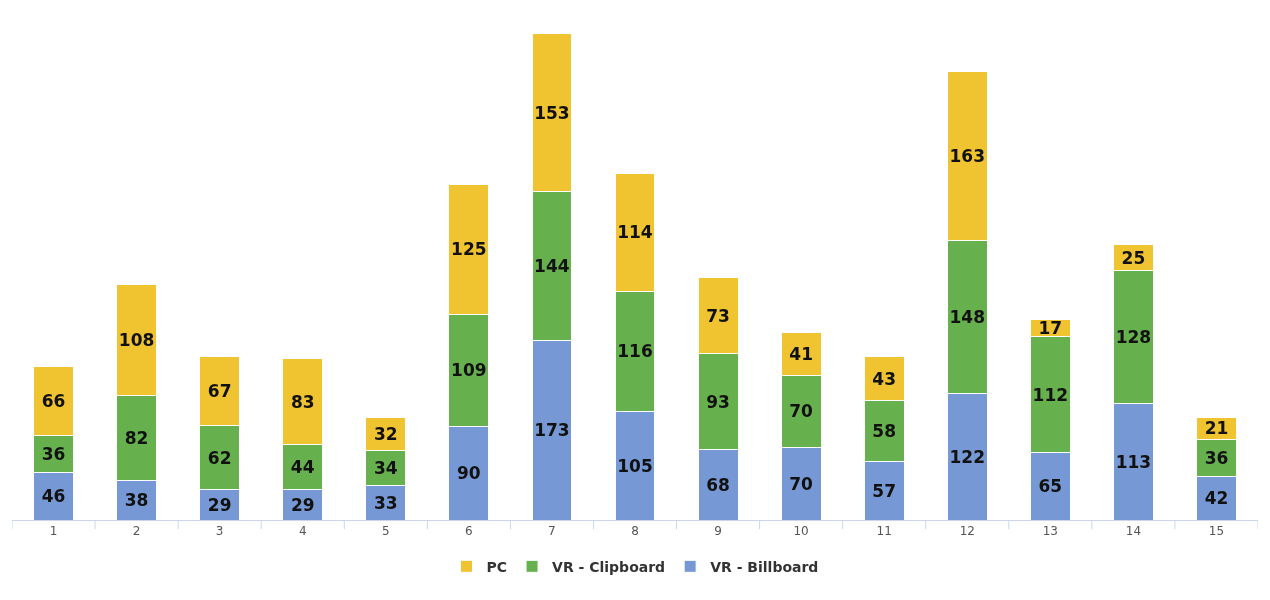 The height and width of the screenshot is (600, 1270). What do you see at coordinates (219, 457) in the screenshot?
I see `data-label: 62` at bounding box center [219, 457].